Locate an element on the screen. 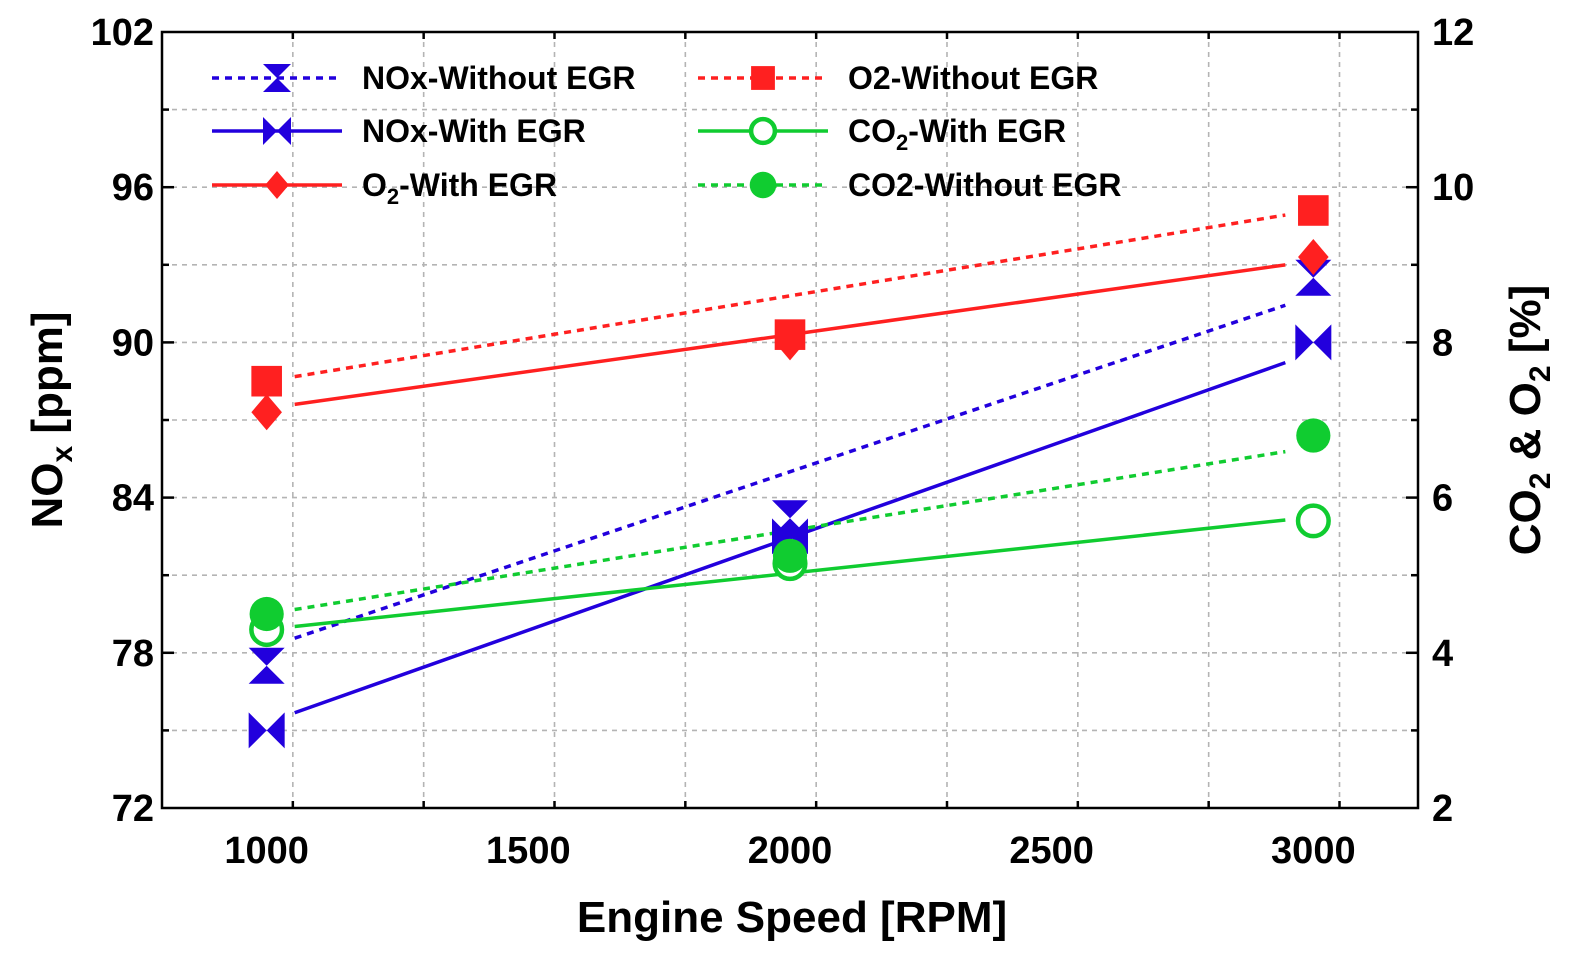  legend-item: NOx-With EGR is located at coordinates (399, 131).